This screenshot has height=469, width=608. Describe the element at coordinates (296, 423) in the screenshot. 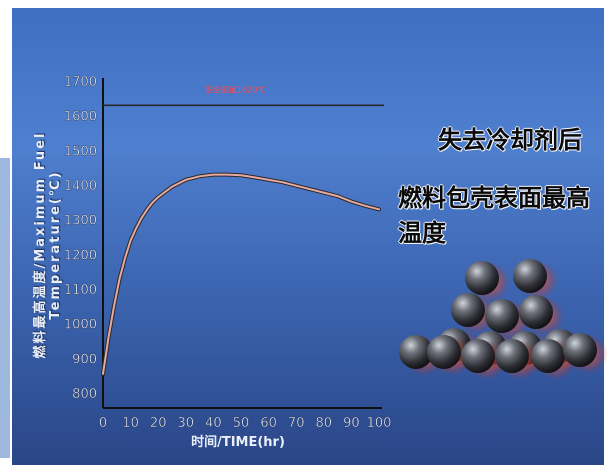

I see `x-tick-label: 70` at that location.